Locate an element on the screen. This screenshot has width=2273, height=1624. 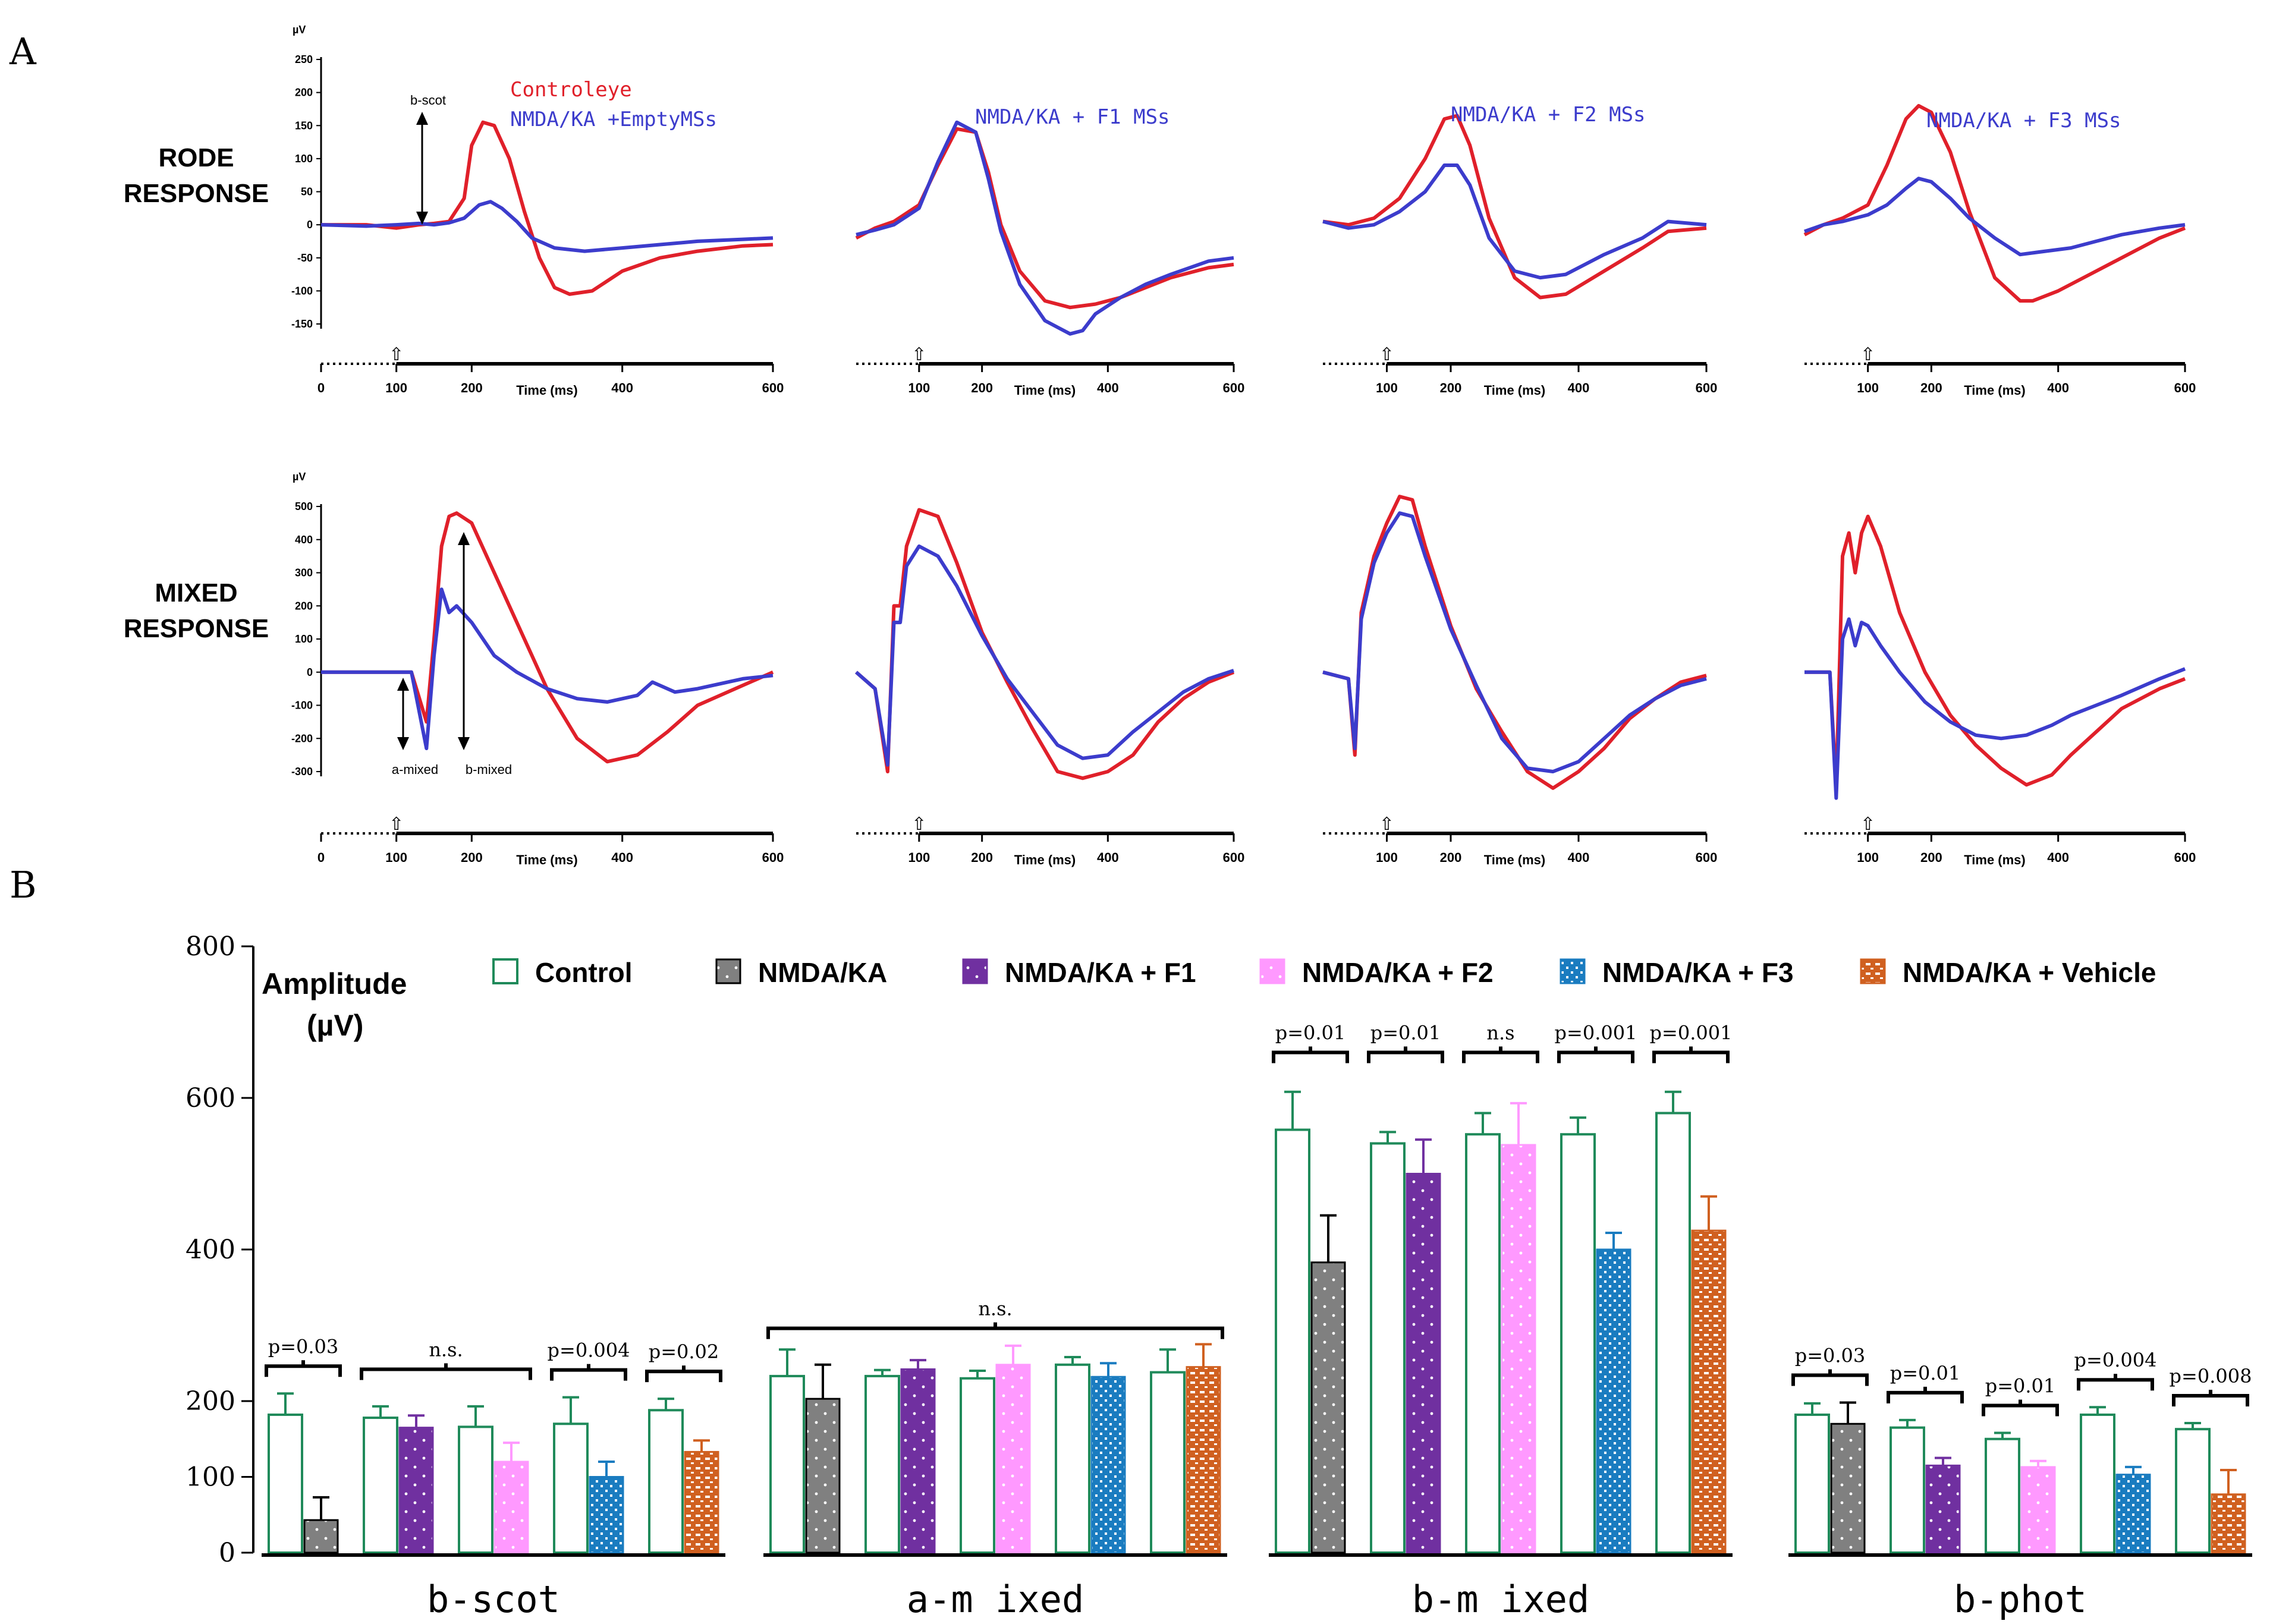
p-value-label: p=0.001 is located at coordinates (1596, 1033).